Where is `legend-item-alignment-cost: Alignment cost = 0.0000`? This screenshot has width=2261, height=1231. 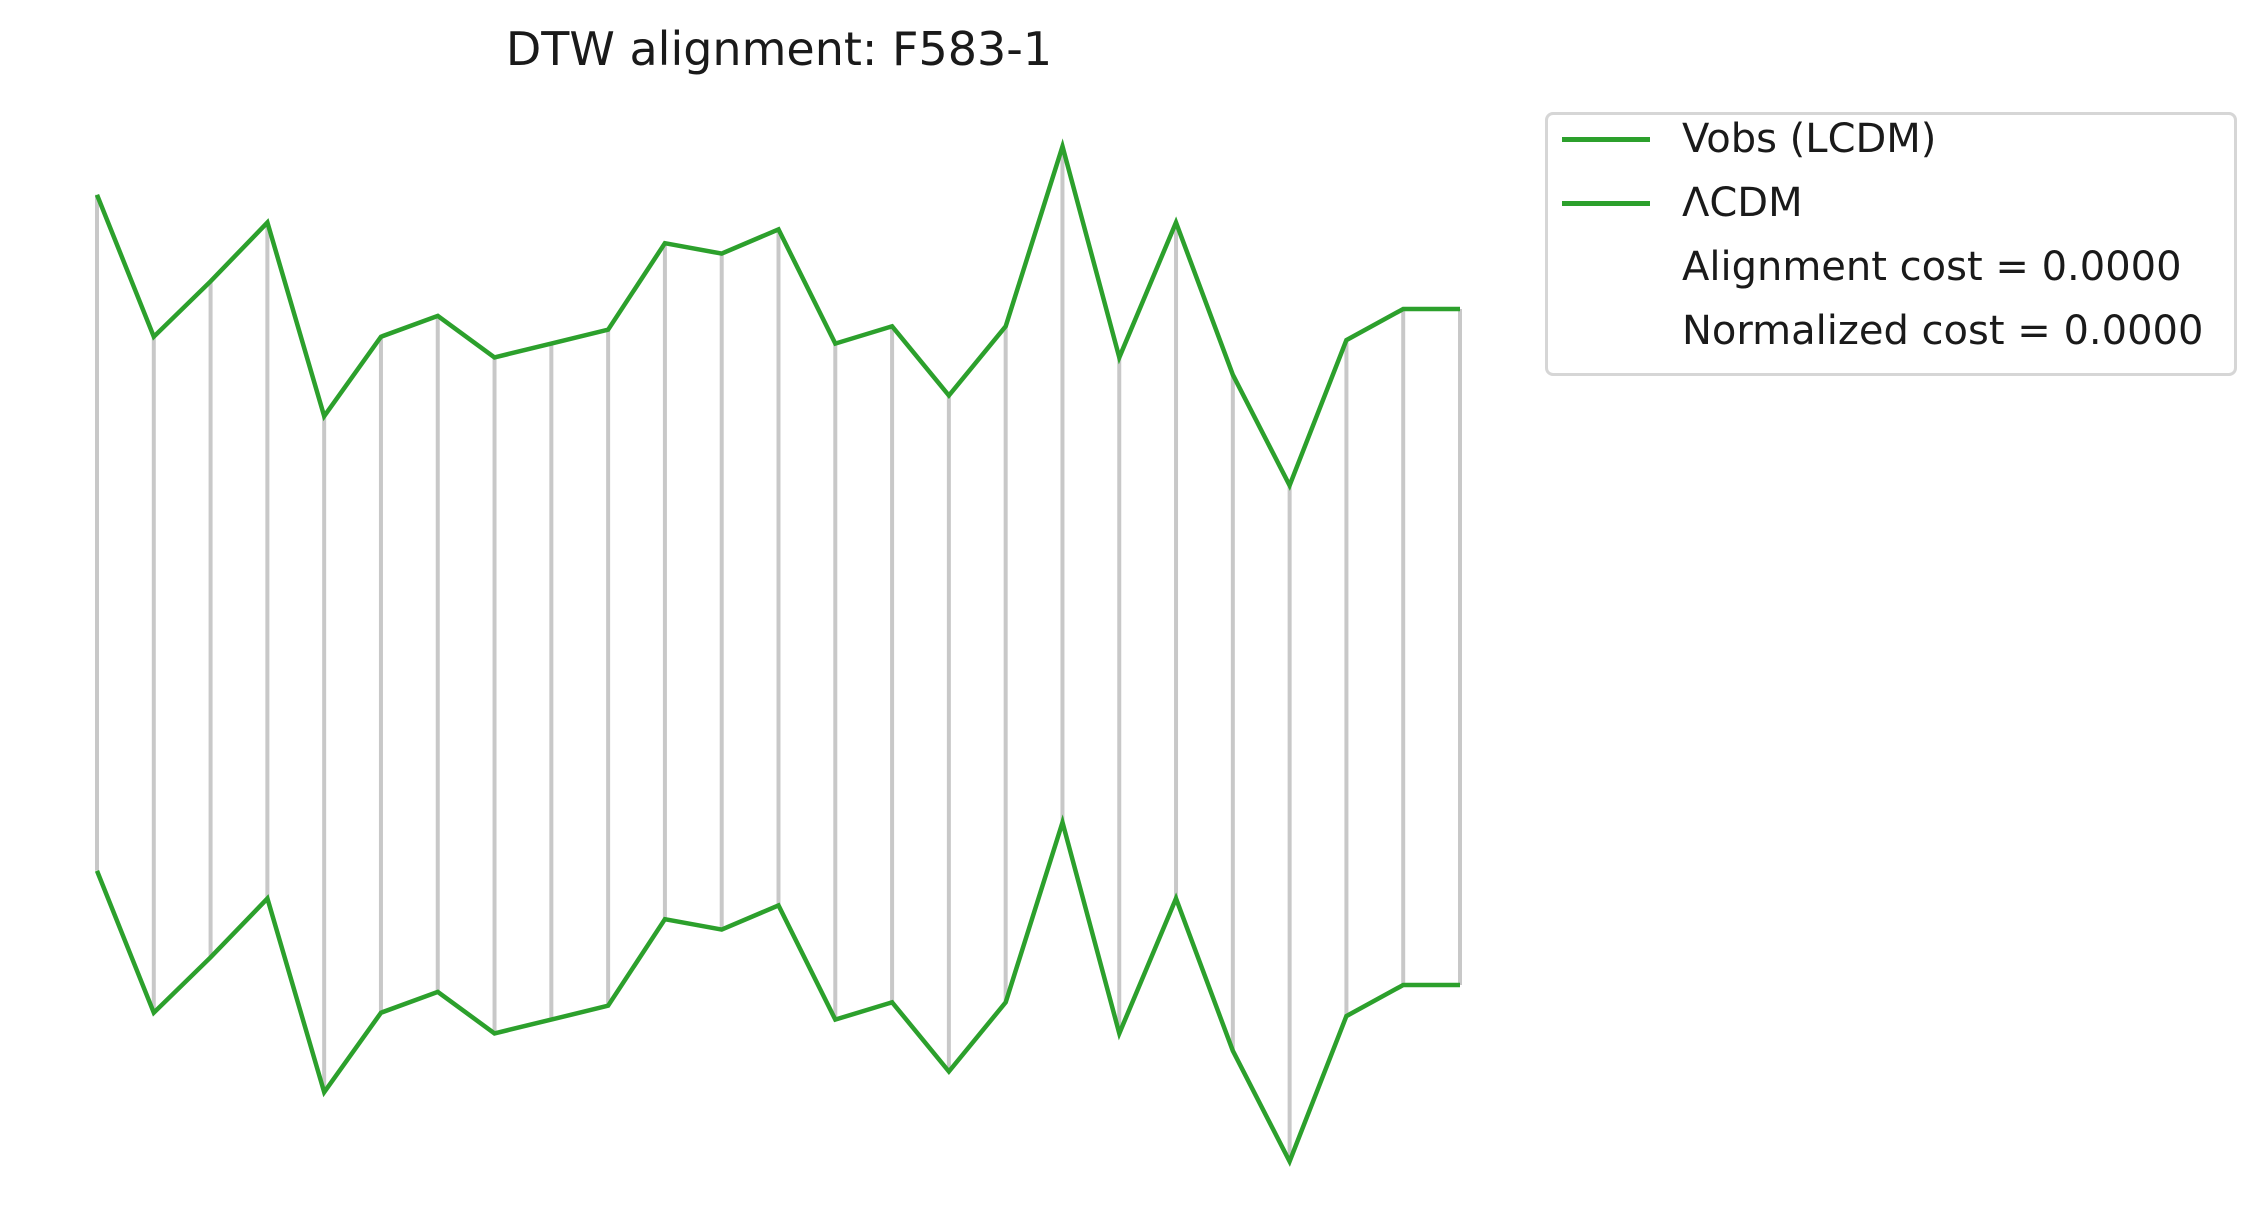 legend-item-alignment-cost: Alignment cost = 0.0000 is located at coordinates (1865, 267).